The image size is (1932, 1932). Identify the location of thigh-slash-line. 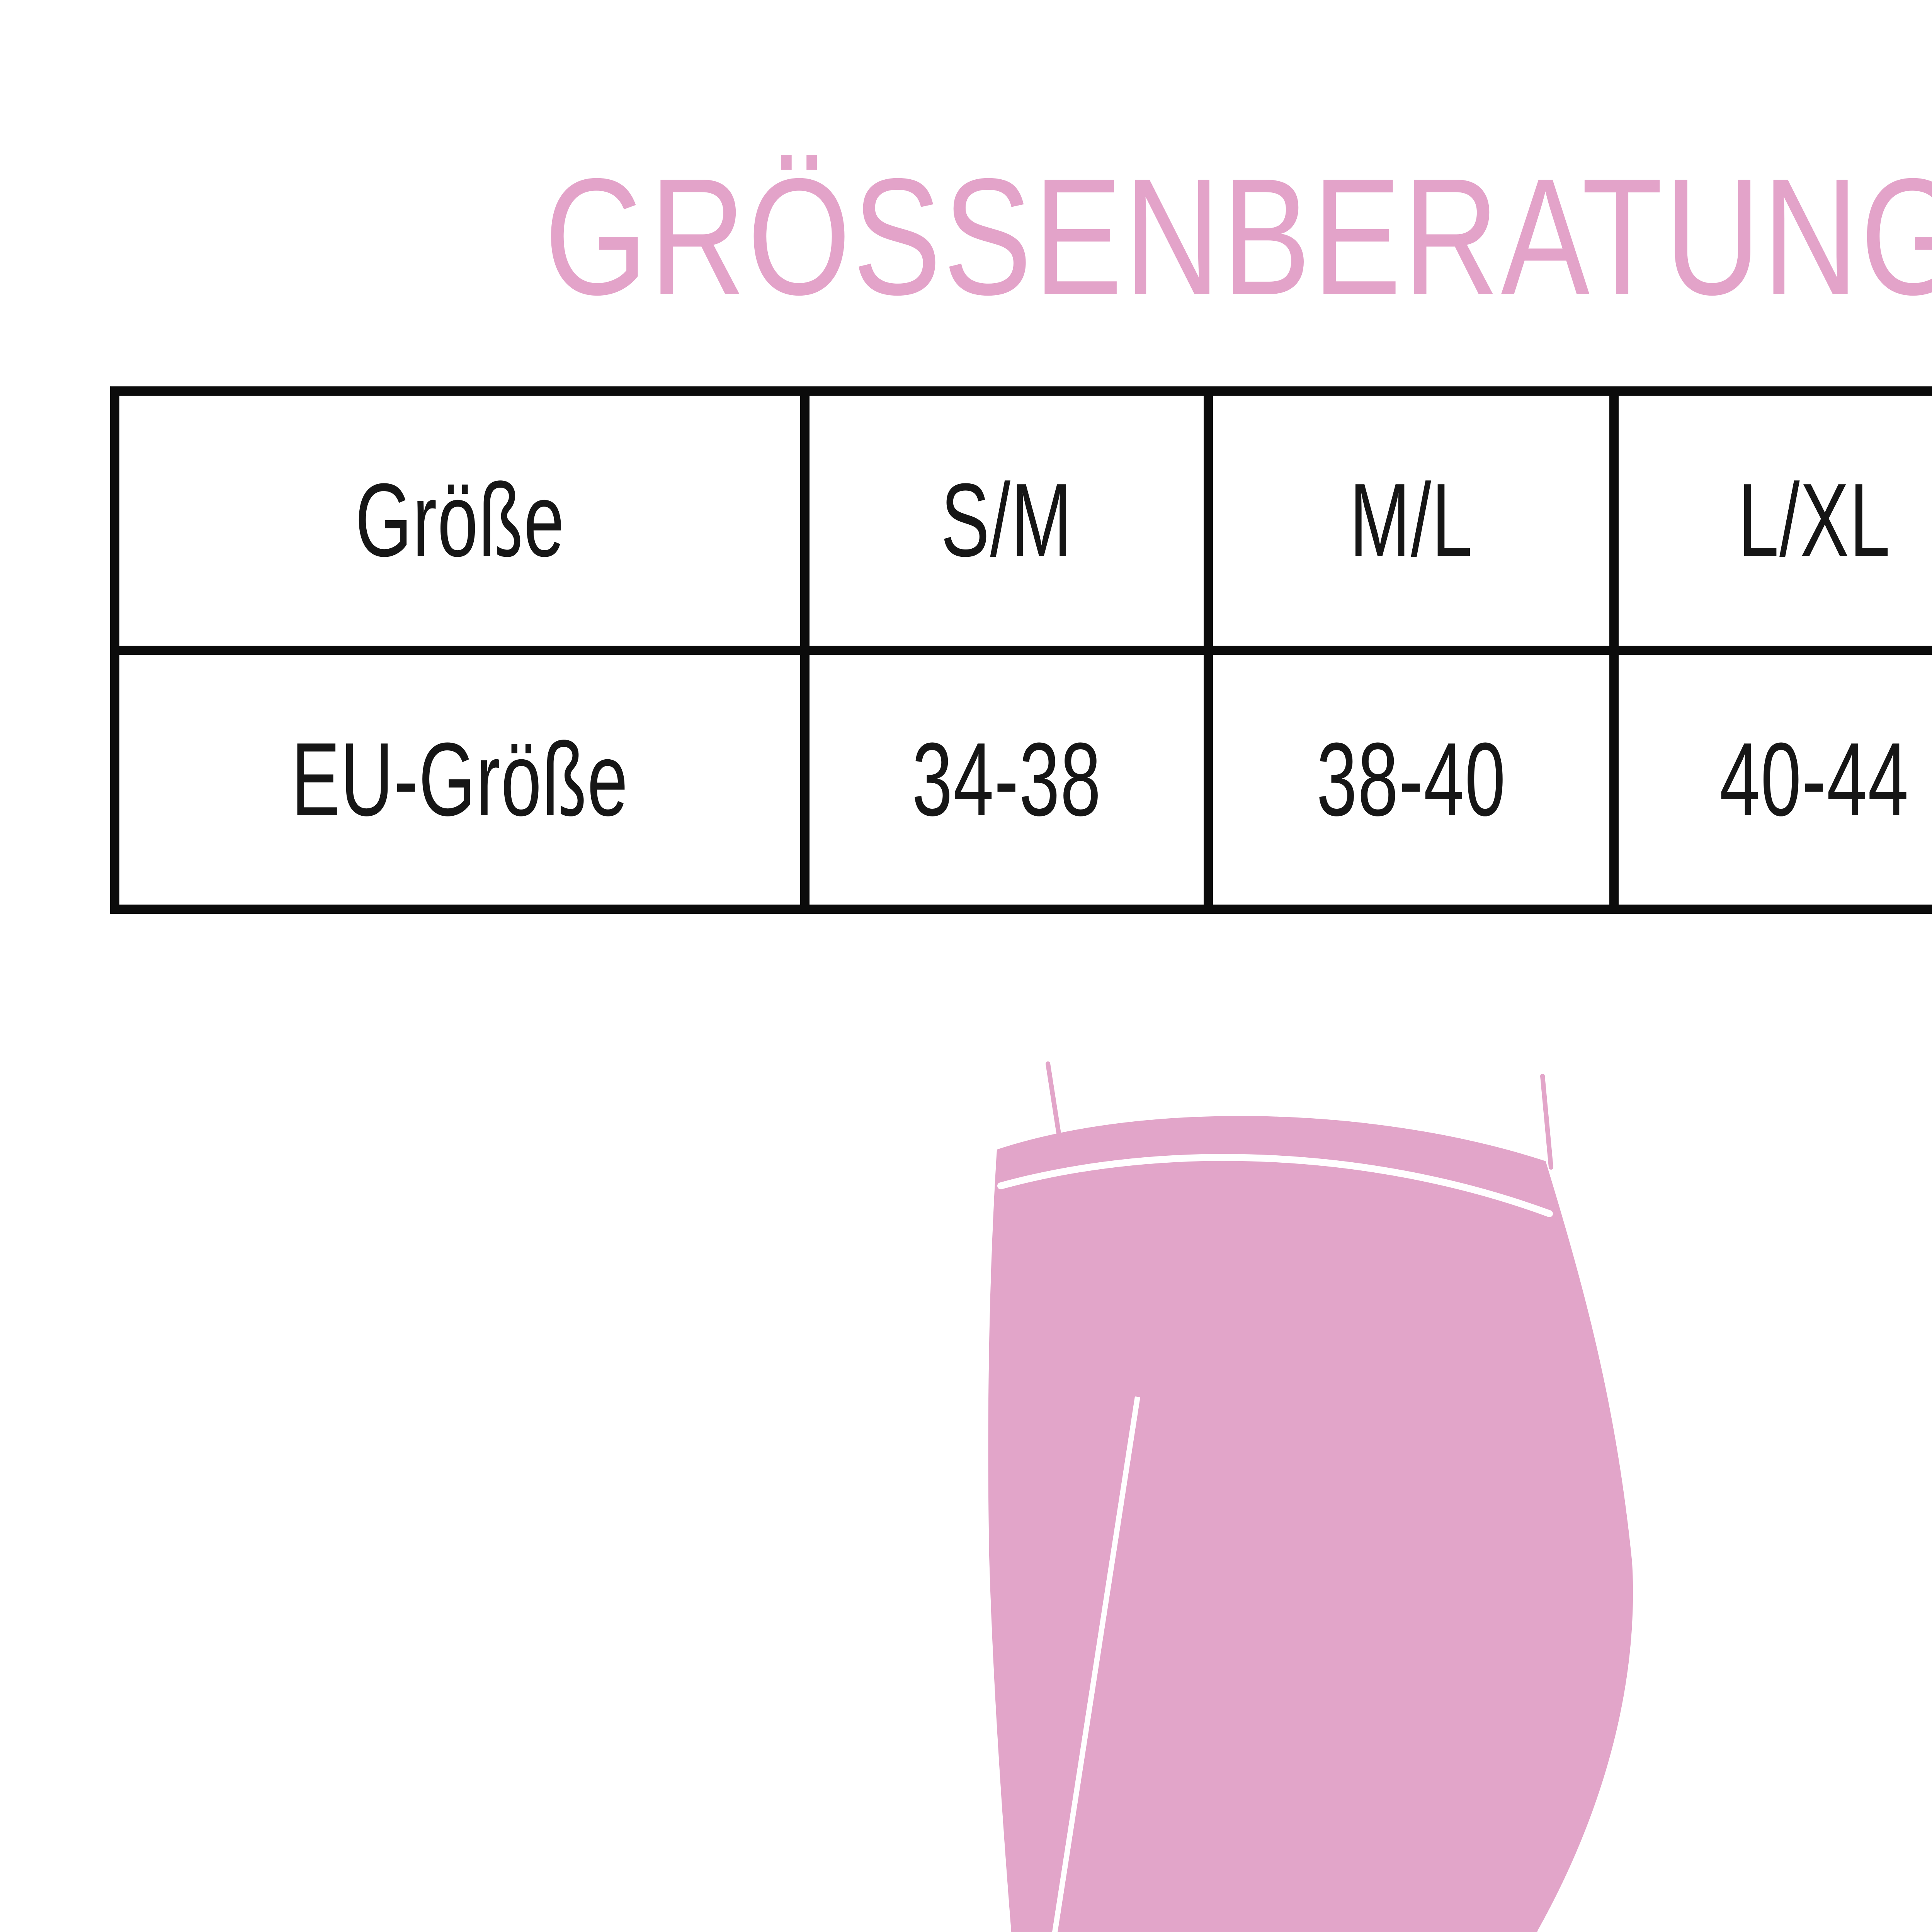
(1096, 1664).